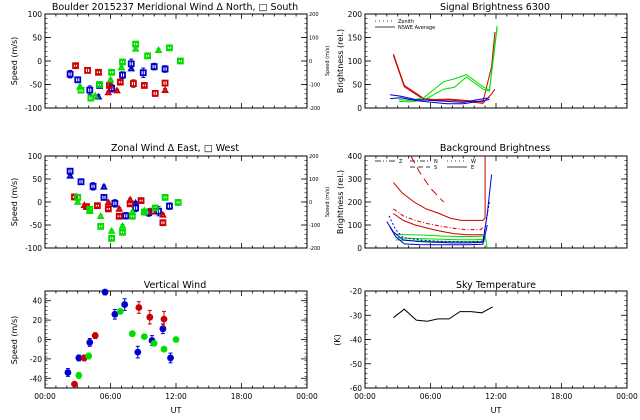 This screenshot has height=420, width=640. Describe the element at coordinates (495, 148) in the screenshot. I see `background-title: Background Brightness` at that location.